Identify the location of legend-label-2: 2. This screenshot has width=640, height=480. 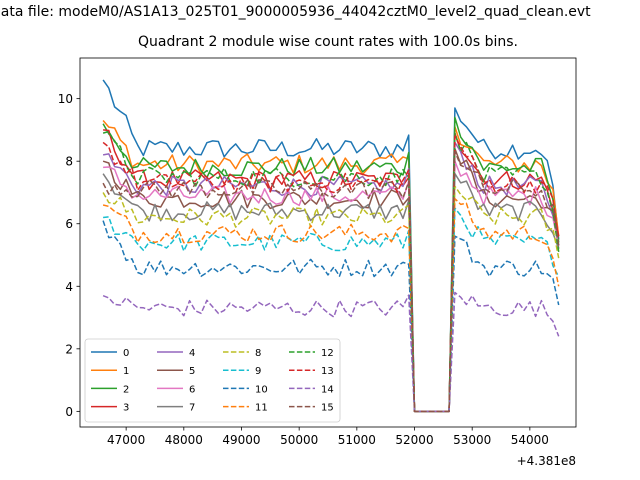
(126, 389).